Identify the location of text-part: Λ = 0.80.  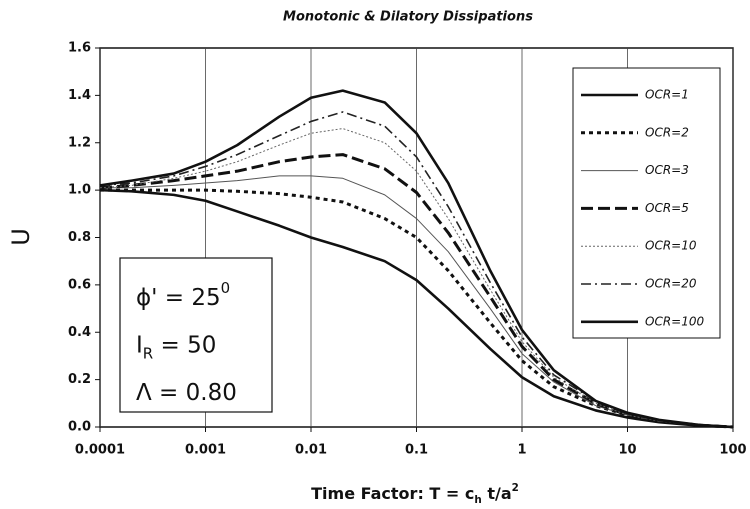
(186, 393).